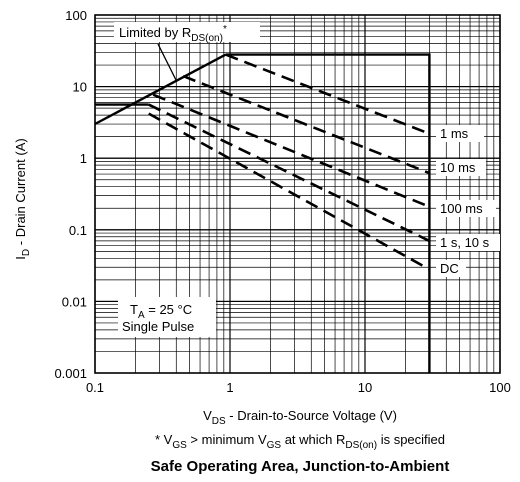 This screenshot has width=520, height=482. I want to click on limited-annotation-bg, so click(187, 32).